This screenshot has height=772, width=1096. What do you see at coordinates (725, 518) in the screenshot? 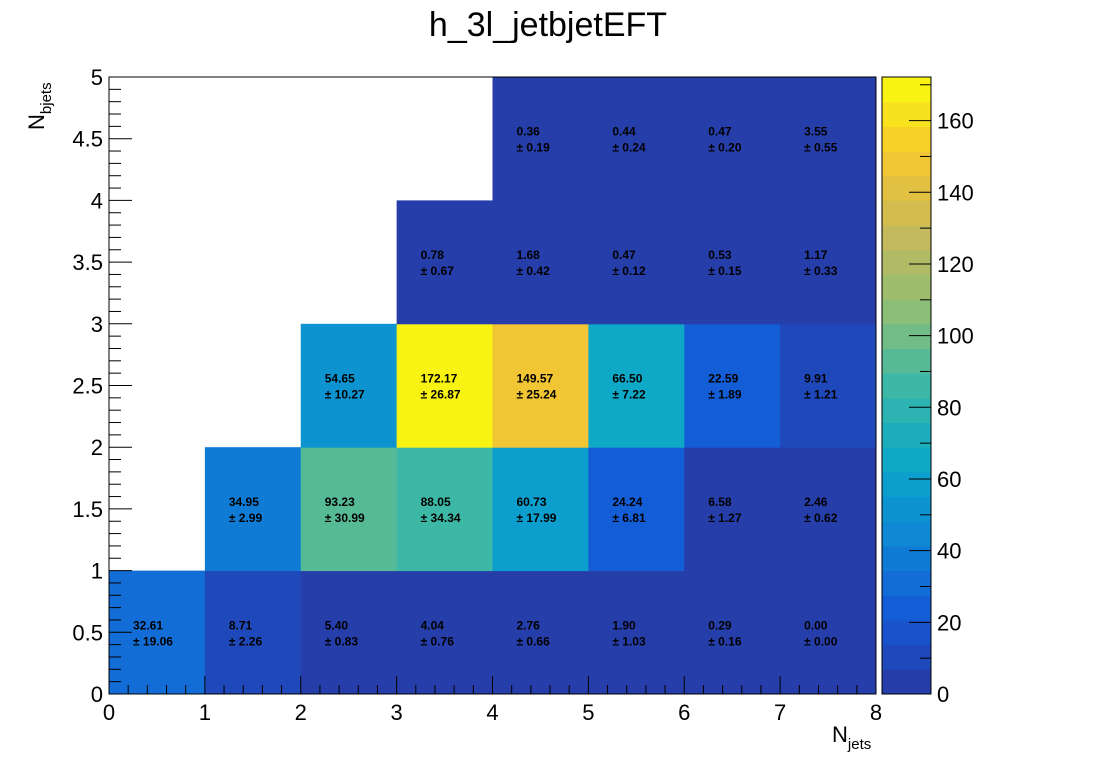
I see `cell-error-label: ± 1.27` at bounding box center [725, 518].